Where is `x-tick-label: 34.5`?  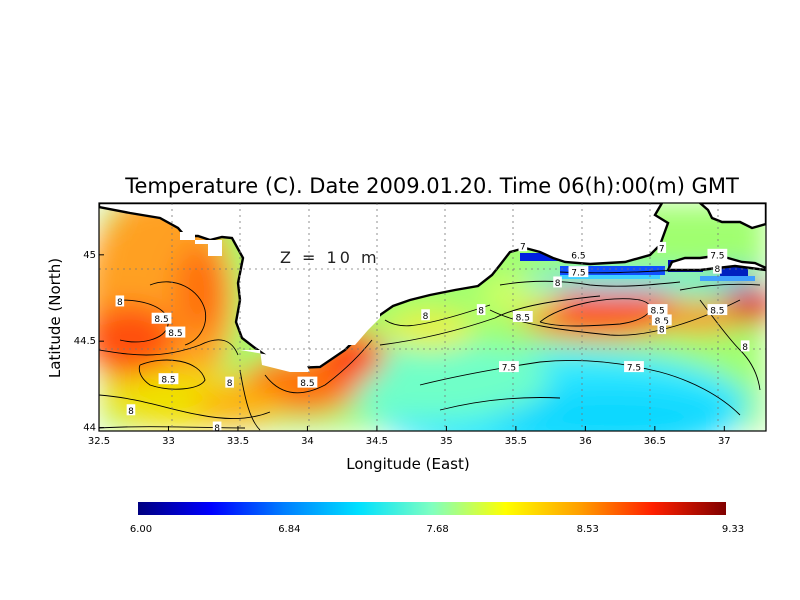
x-tick-label: 34.5 is located at coordinates (377, 441).